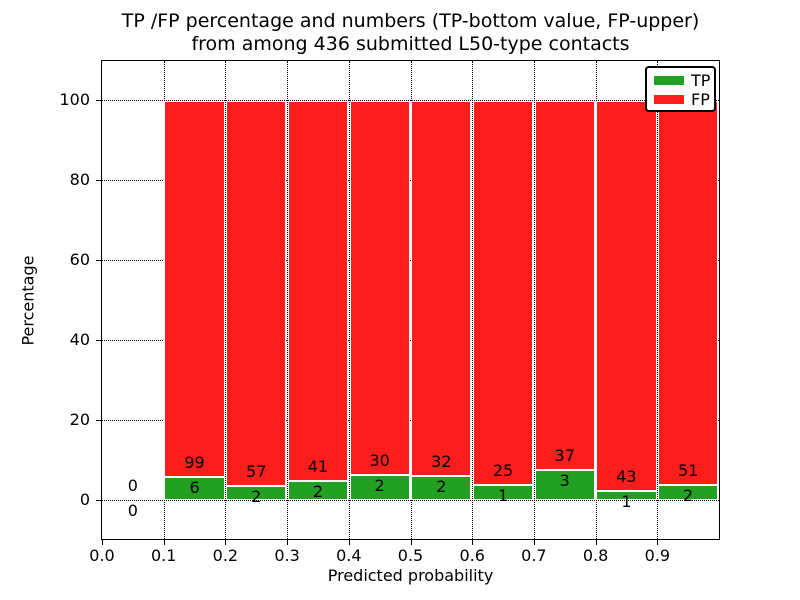 Image resolution: width=800 pixels, height=600 pixels. Describe the element at coordinates (657, 555) in the screenshot. I see `x-tick-label: 0.9` at that location.